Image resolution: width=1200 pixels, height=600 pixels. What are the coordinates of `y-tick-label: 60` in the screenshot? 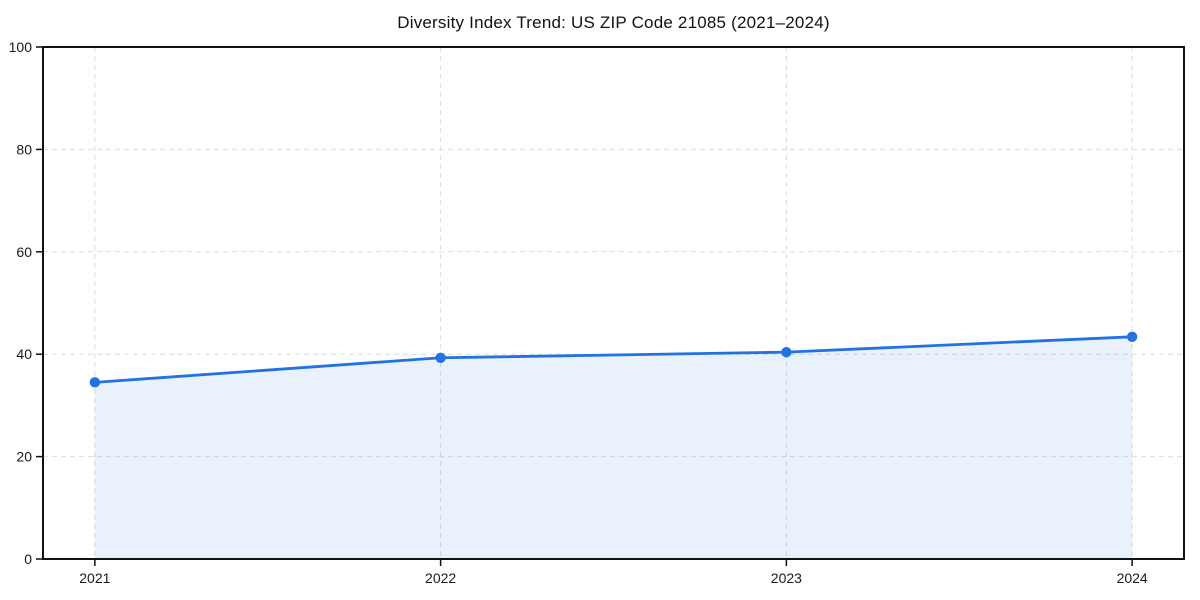 It's located at (24, 252).